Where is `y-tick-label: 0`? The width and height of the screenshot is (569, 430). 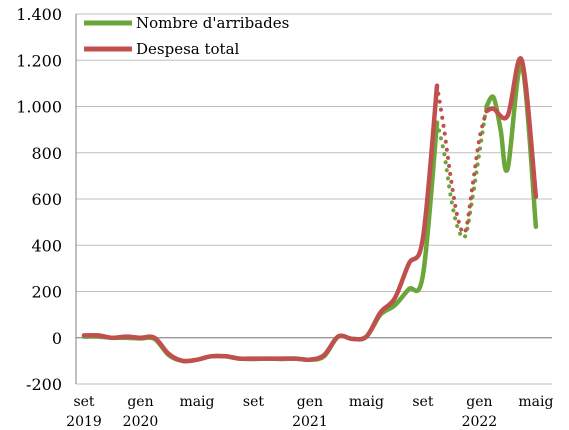 y-tick-label: 0 is located at coordinates (57, 338).